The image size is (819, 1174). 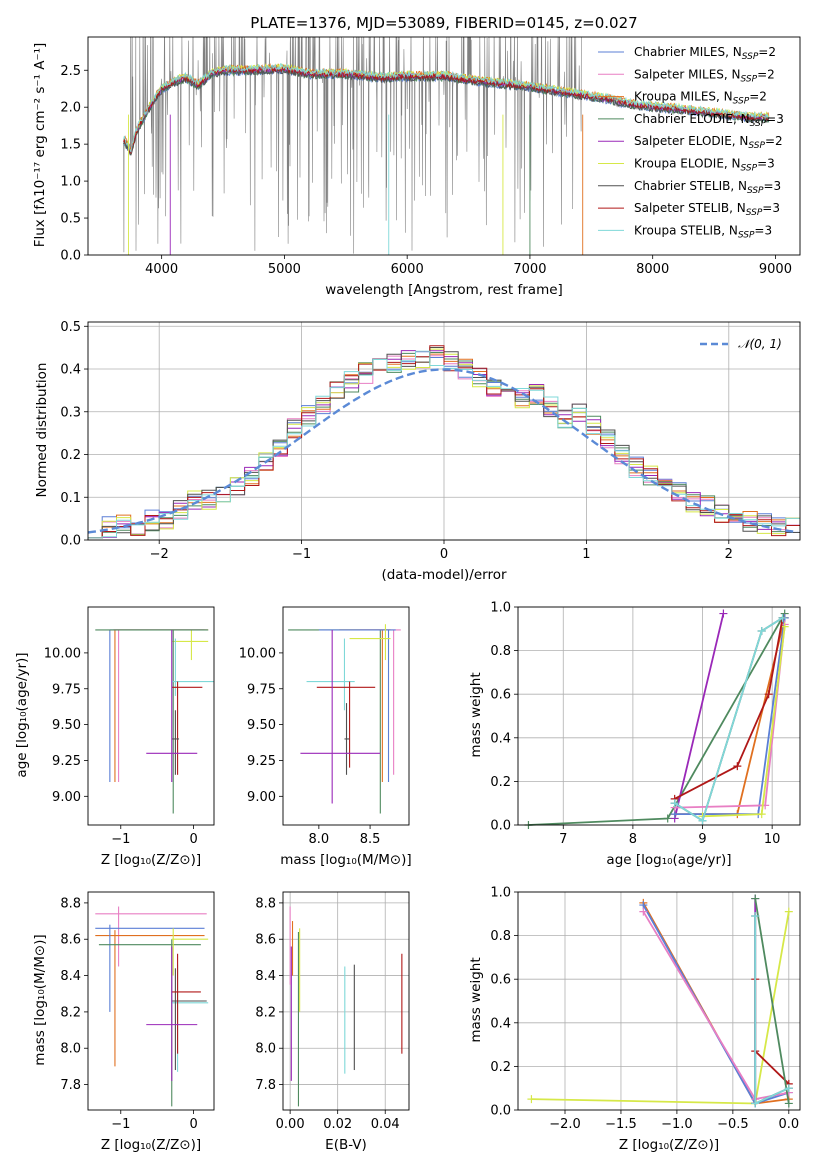 What do you see at coordinates (633, 839) in the screenshot?
I see `x-tick-label: 8` at bounding box center [633, 839].